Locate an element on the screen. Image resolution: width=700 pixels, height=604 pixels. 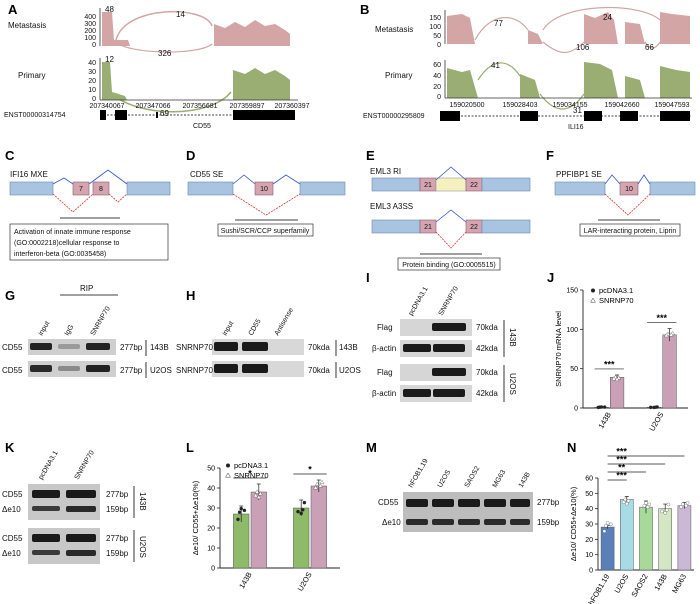
metastasis-label-b: Metastasis is located at coordinates (394, 29).